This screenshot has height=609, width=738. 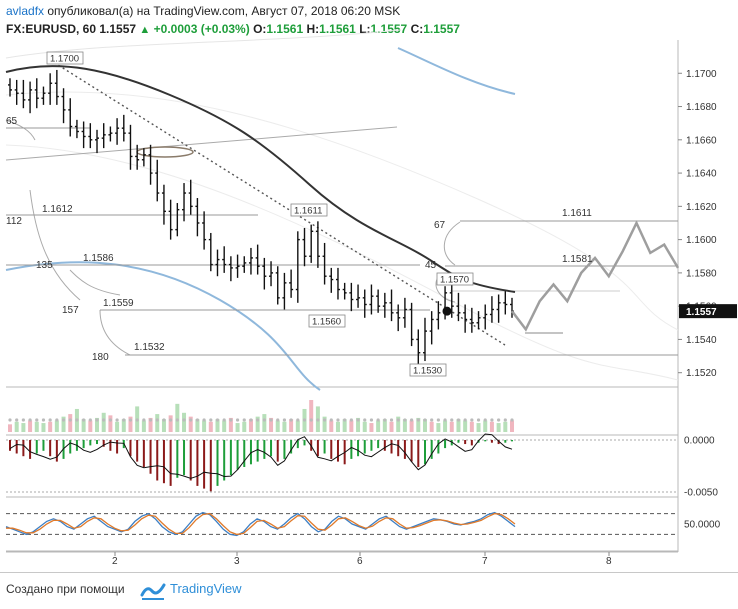 I want to click on low-value: 1.1557, so click(x=389, y=29).